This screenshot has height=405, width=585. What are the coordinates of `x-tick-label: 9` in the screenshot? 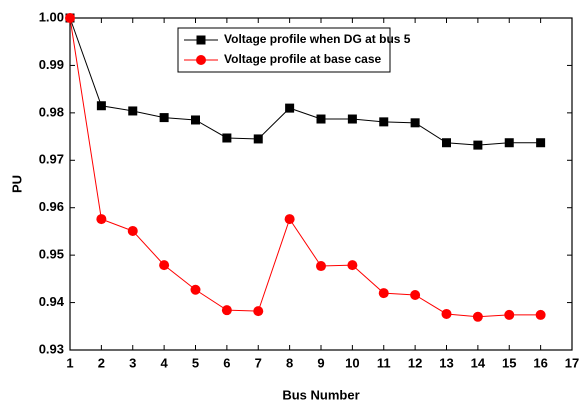 It's located at (320, 362).